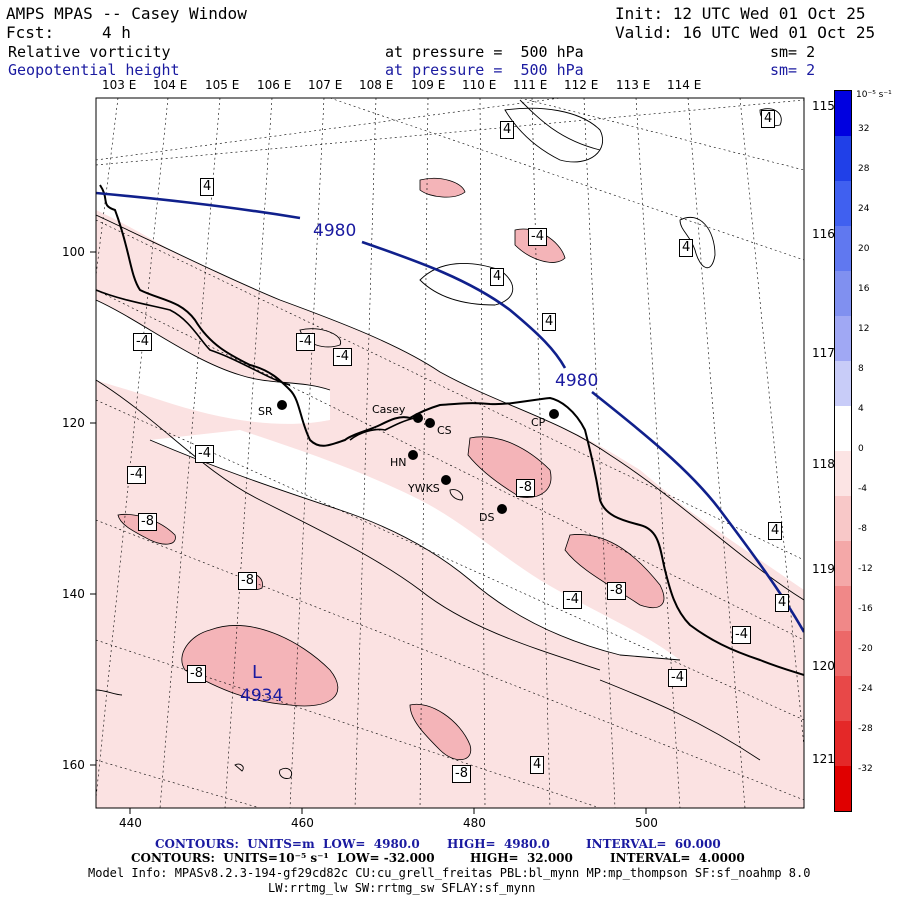  I want to click on colorbar-tick: -24, so click(865, 689).